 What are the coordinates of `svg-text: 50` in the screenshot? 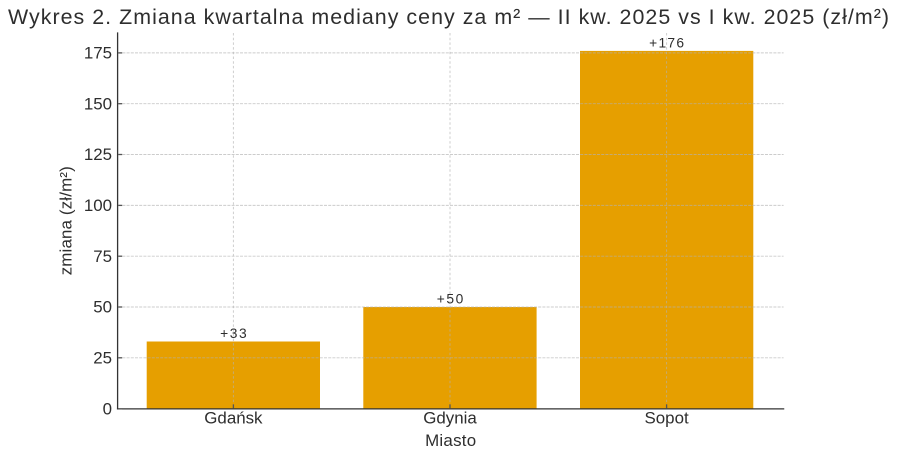 It's located at (102, 307).